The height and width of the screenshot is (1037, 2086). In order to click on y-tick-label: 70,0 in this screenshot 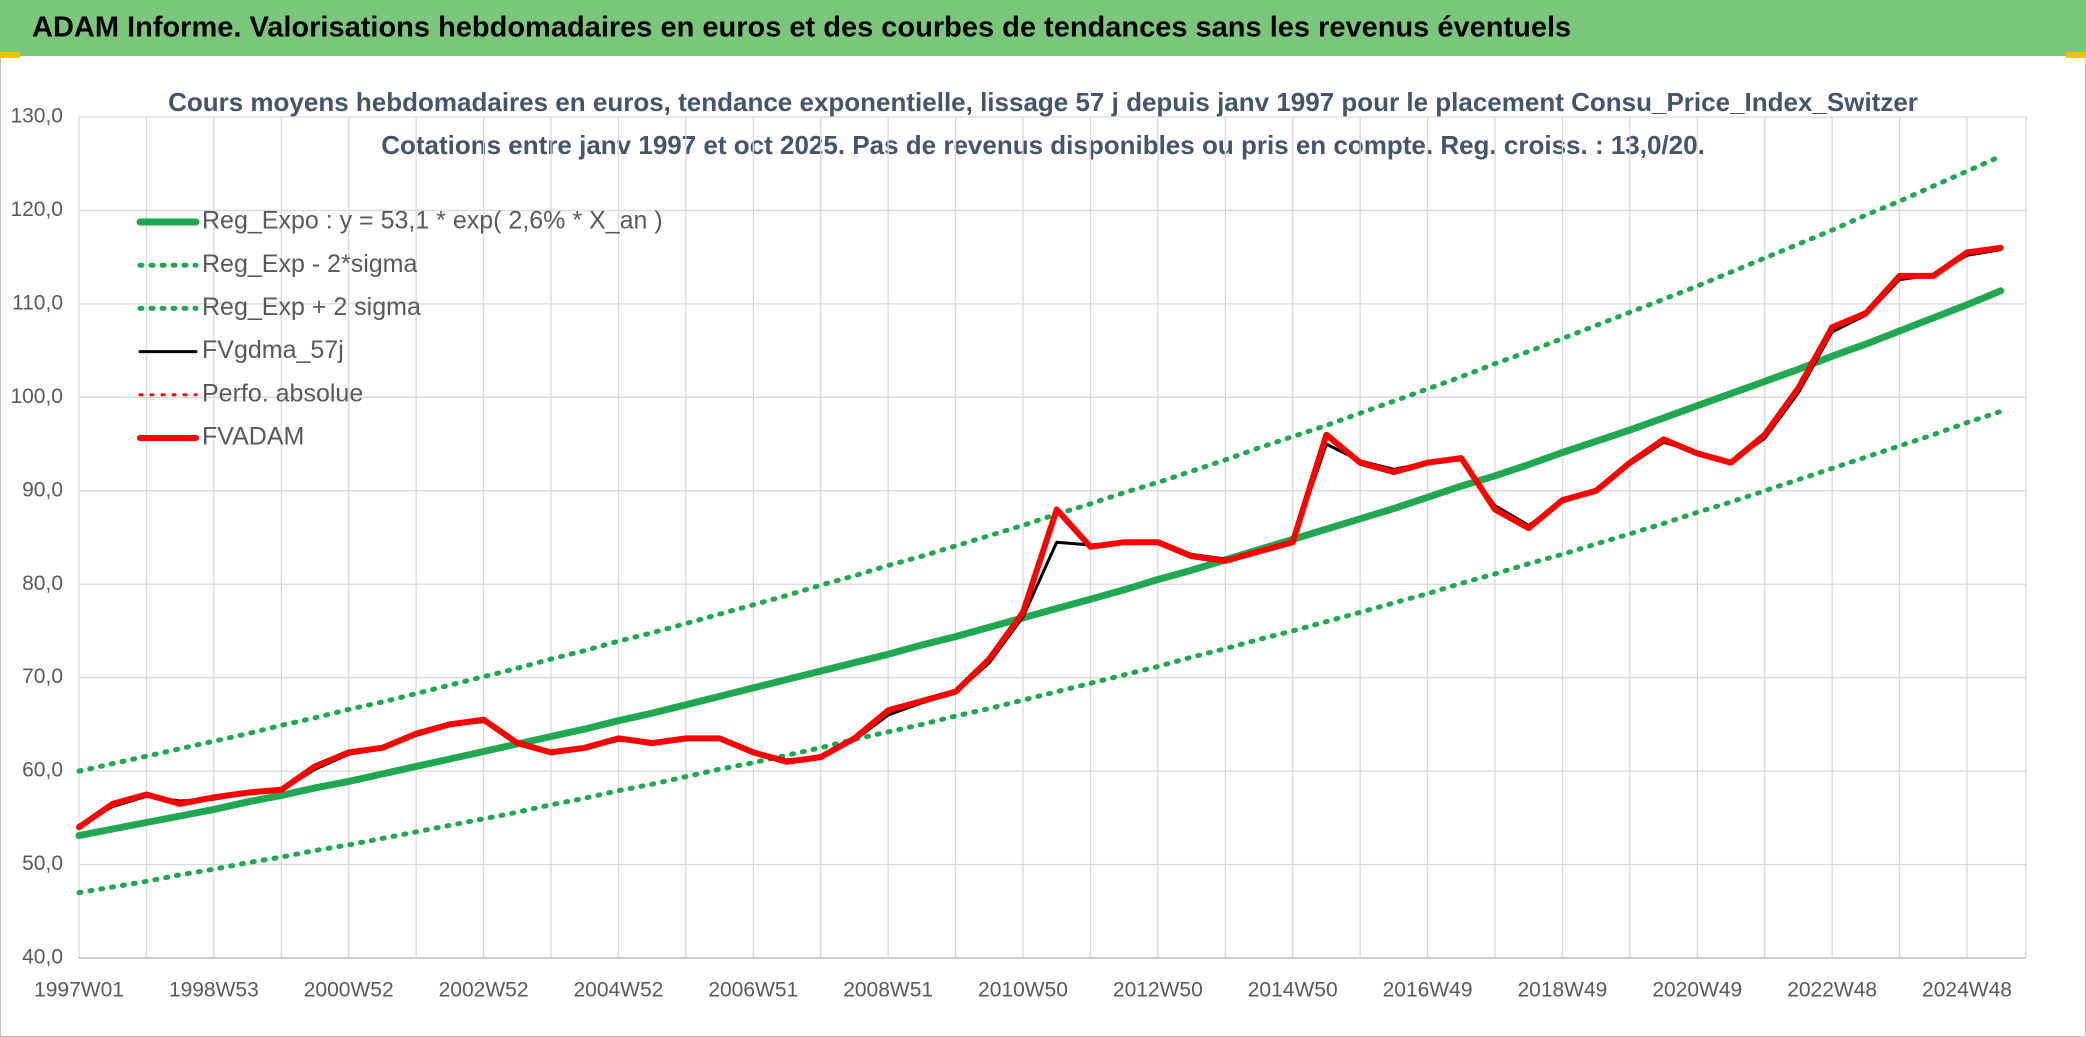, I will do `click(42, 676)`.